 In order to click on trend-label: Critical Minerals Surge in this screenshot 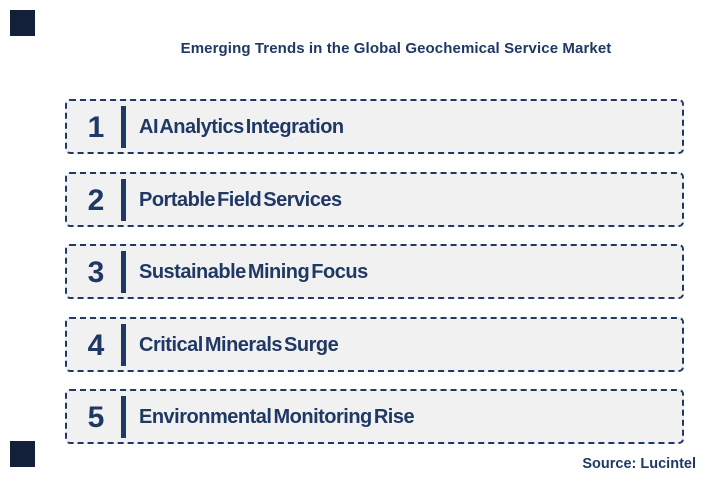, I will do `click(239, 345)`.